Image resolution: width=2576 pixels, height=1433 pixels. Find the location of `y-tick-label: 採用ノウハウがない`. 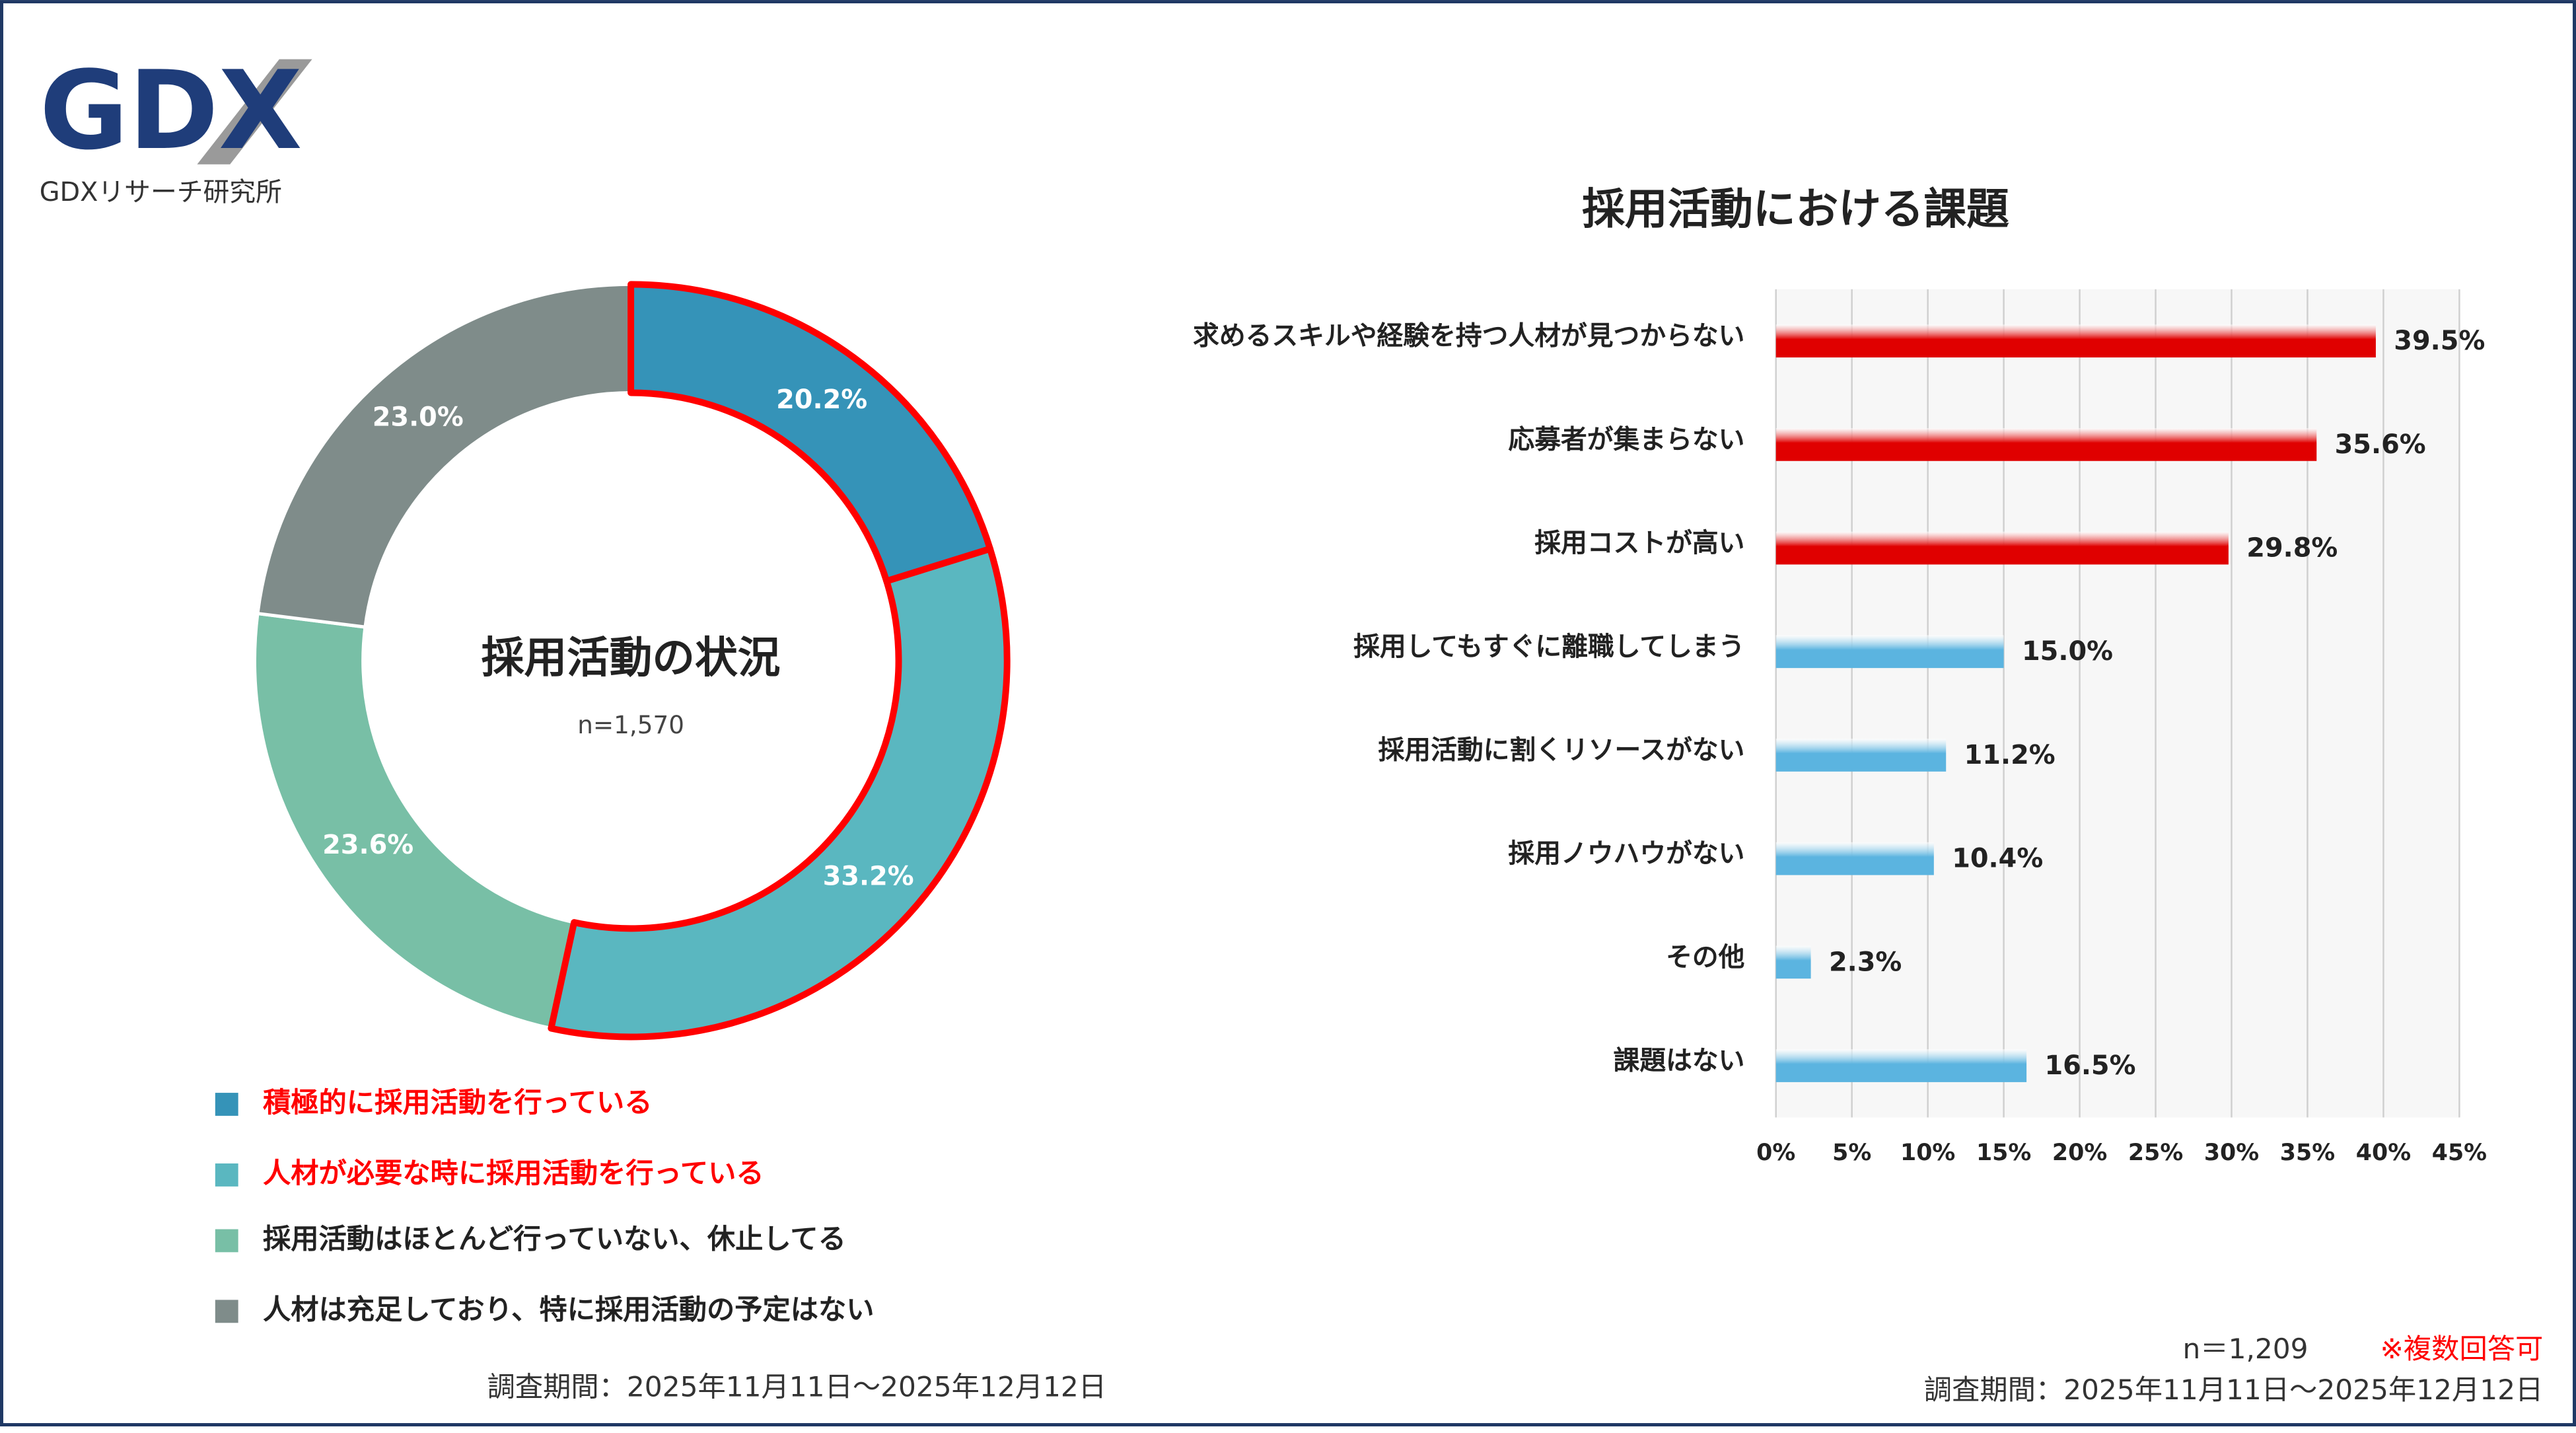

y-tick-label: 採用ノウハウがない is located at coordinates (1626, 853).